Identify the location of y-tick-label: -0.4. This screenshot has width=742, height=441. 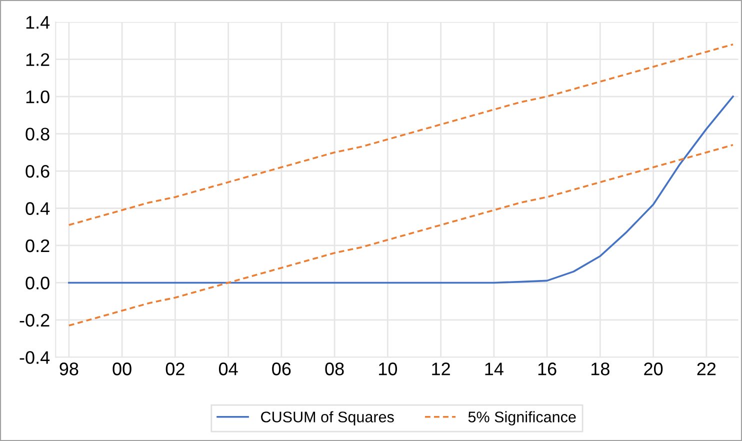
(35, 357).